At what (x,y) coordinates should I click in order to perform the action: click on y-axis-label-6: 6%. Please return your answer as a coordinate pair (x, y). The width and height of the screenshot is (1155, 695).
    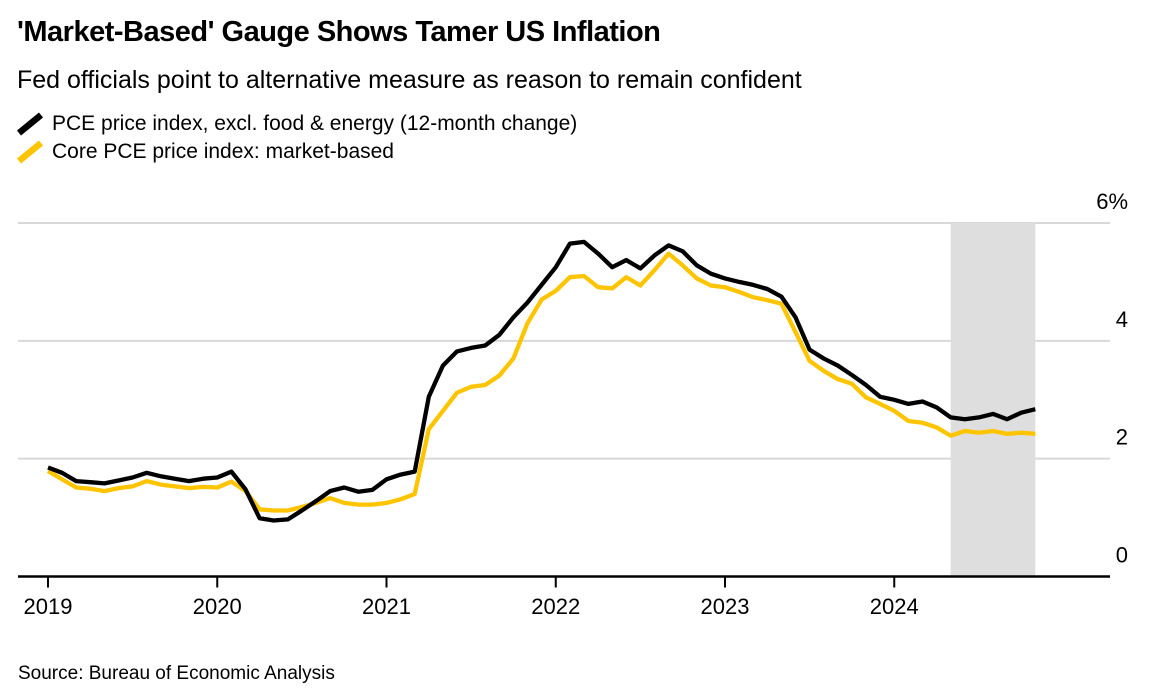
    Looking at the image, I should click on (1112, 201).